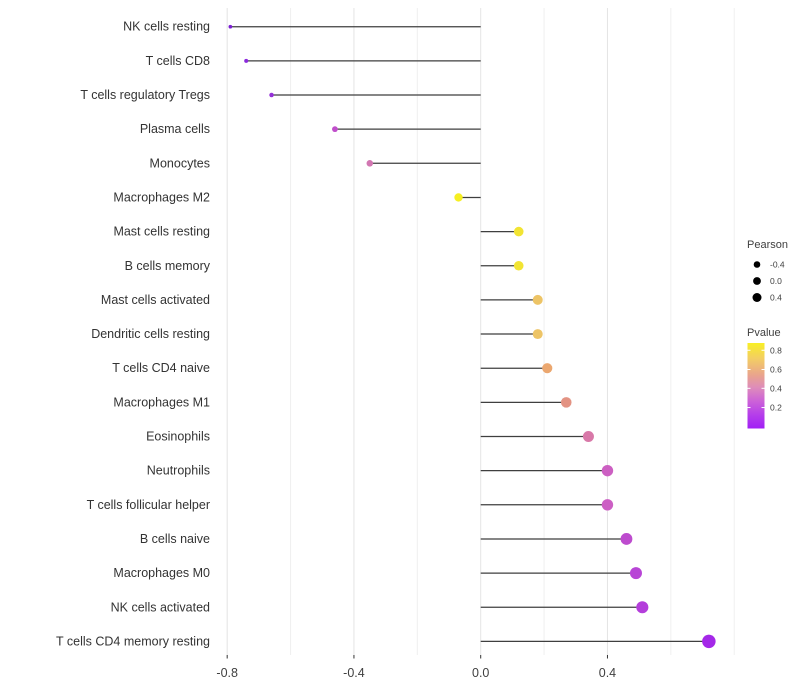  Describe the element at coordinates (380, 471) in the screenshot. I see `chart-row: Neutrophils` at that location.